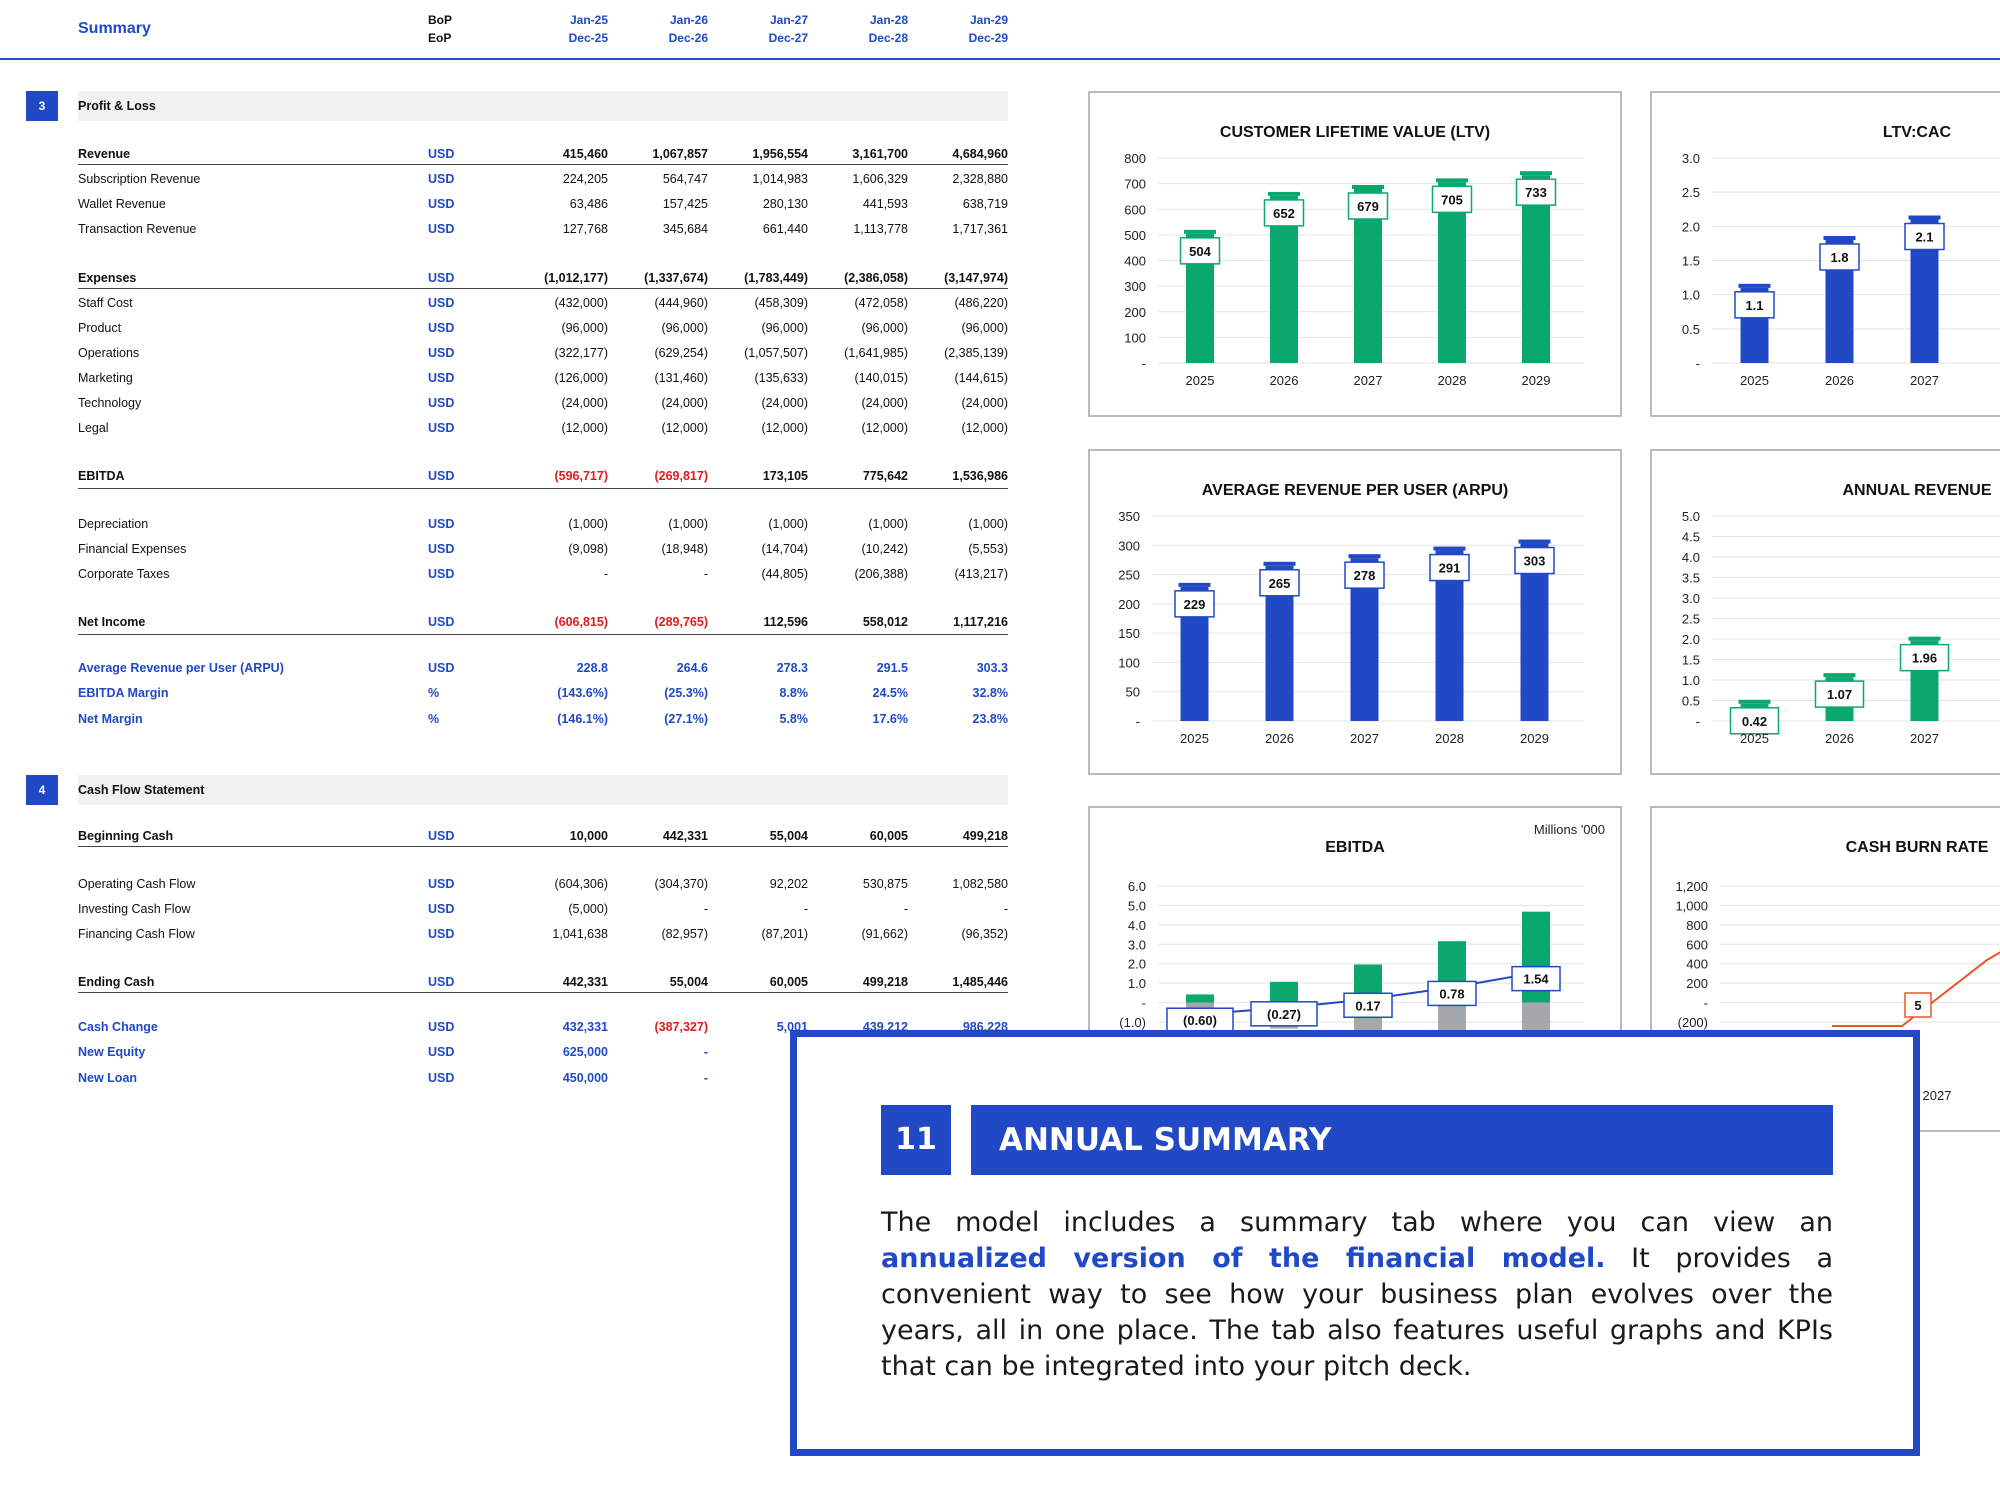 The width and height of the screenshot is (2000, 1500). I want to click on chart-title: ANNUAL REVENUE, so click(1916, 490).